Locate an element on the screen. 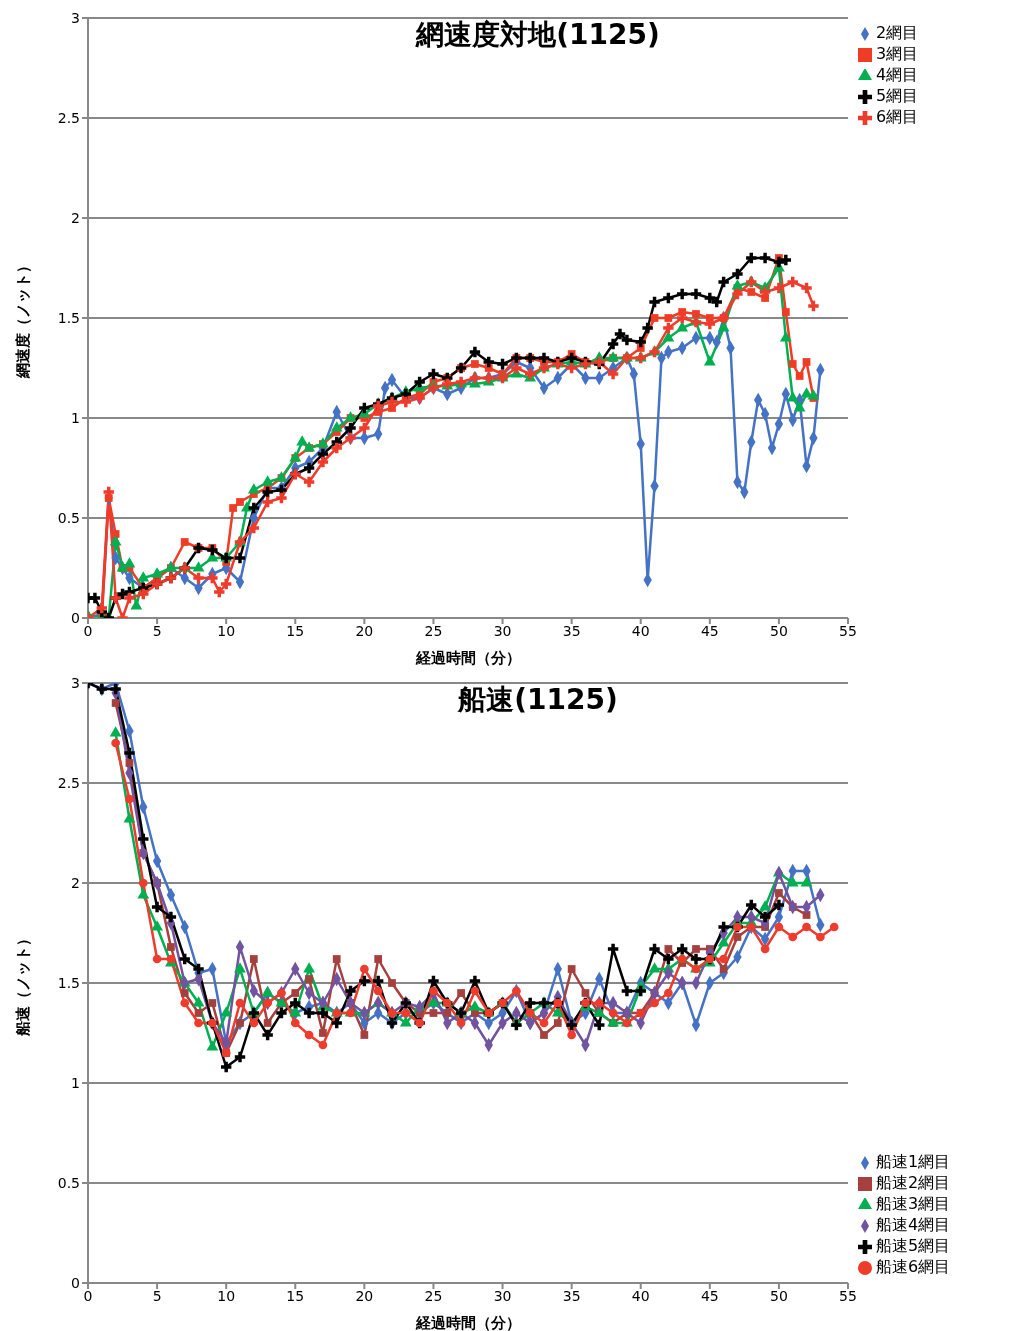 This screenshot has height=1331, width=1022. legend-label: 2網目 is located at coordinates (897, 32).